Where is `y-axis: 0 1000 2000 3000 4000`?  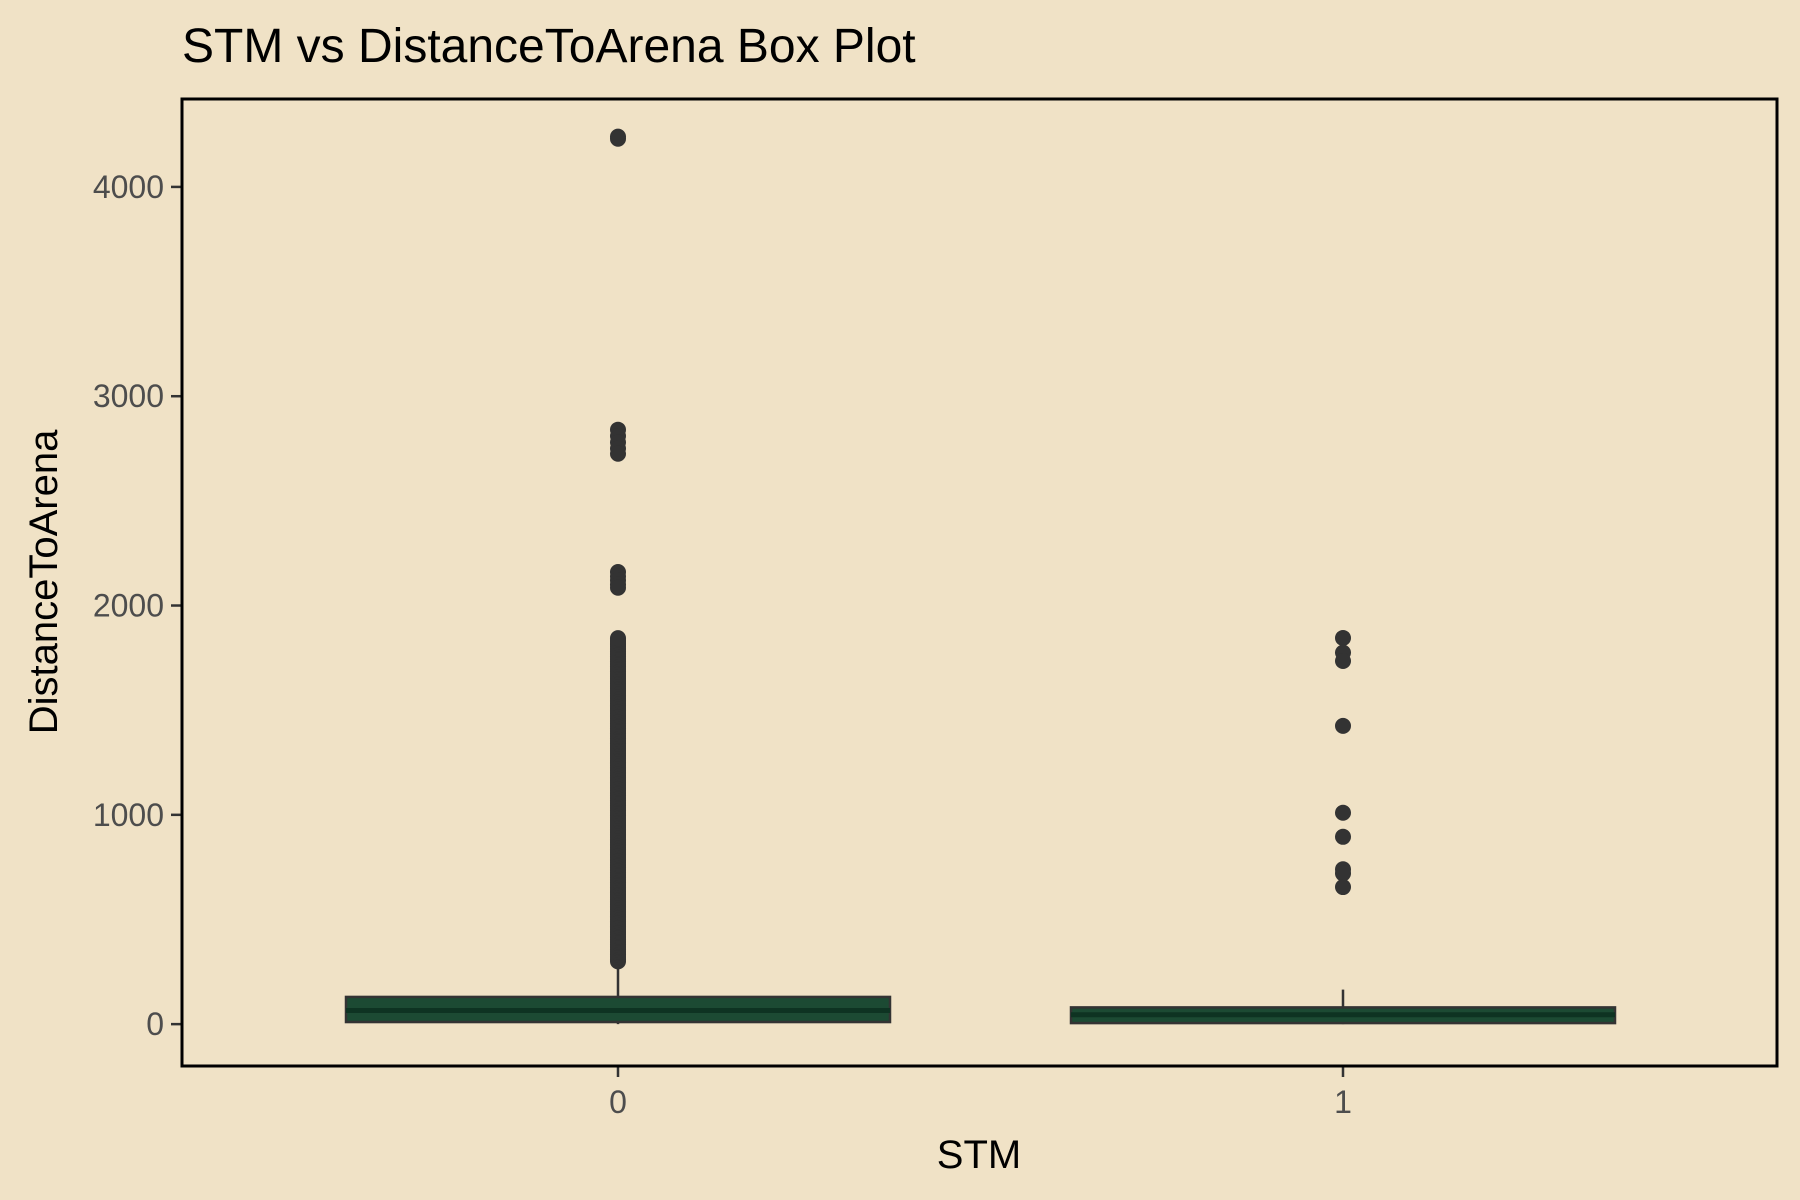 y-axis: 0 1000 2000 3000 4000 is located at coordinates (137, 605).